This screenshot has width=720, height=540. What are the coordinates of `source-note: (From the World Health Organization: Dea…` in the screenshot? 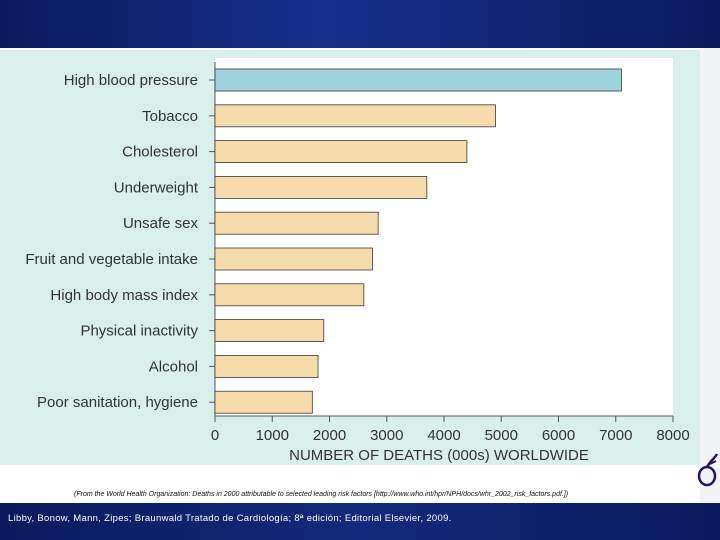 It's located at (321, 494).